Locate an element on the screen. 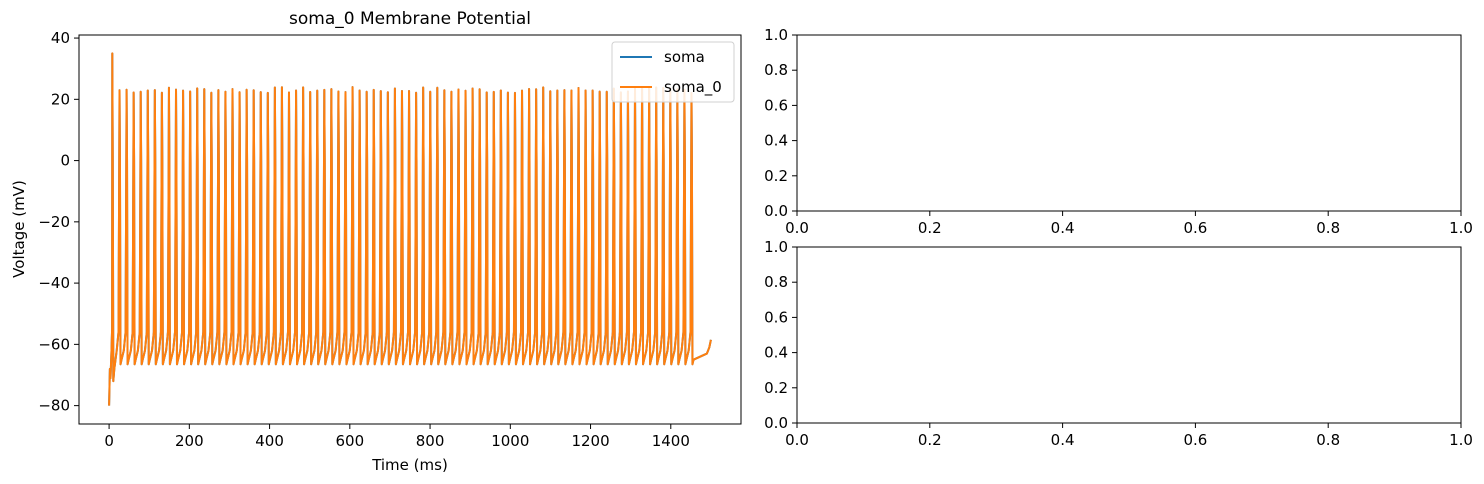  voltage-x-tick-label: 1400 is located at coordinates (671, 441).